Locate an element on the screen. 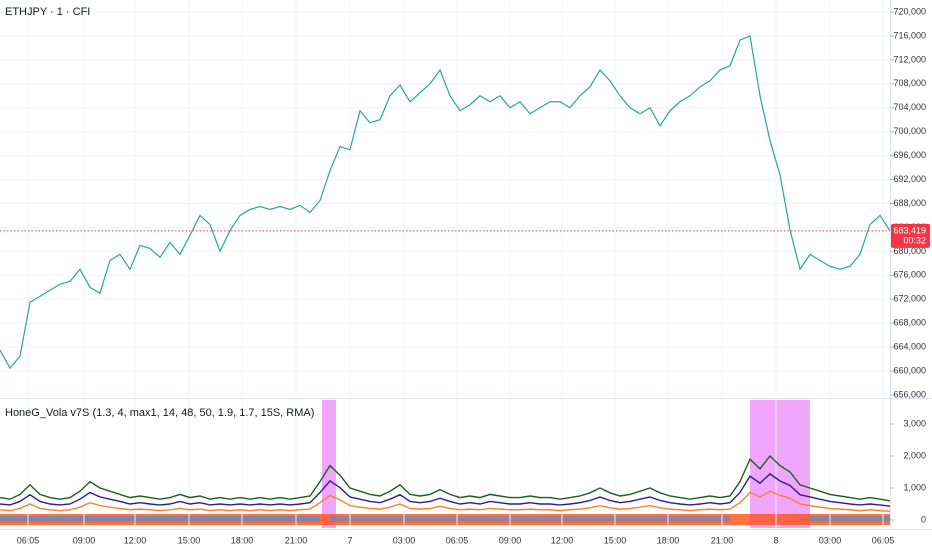 The image size is (932, 550). y-tick-label: 704,000 is located at coordinates (909, 107).